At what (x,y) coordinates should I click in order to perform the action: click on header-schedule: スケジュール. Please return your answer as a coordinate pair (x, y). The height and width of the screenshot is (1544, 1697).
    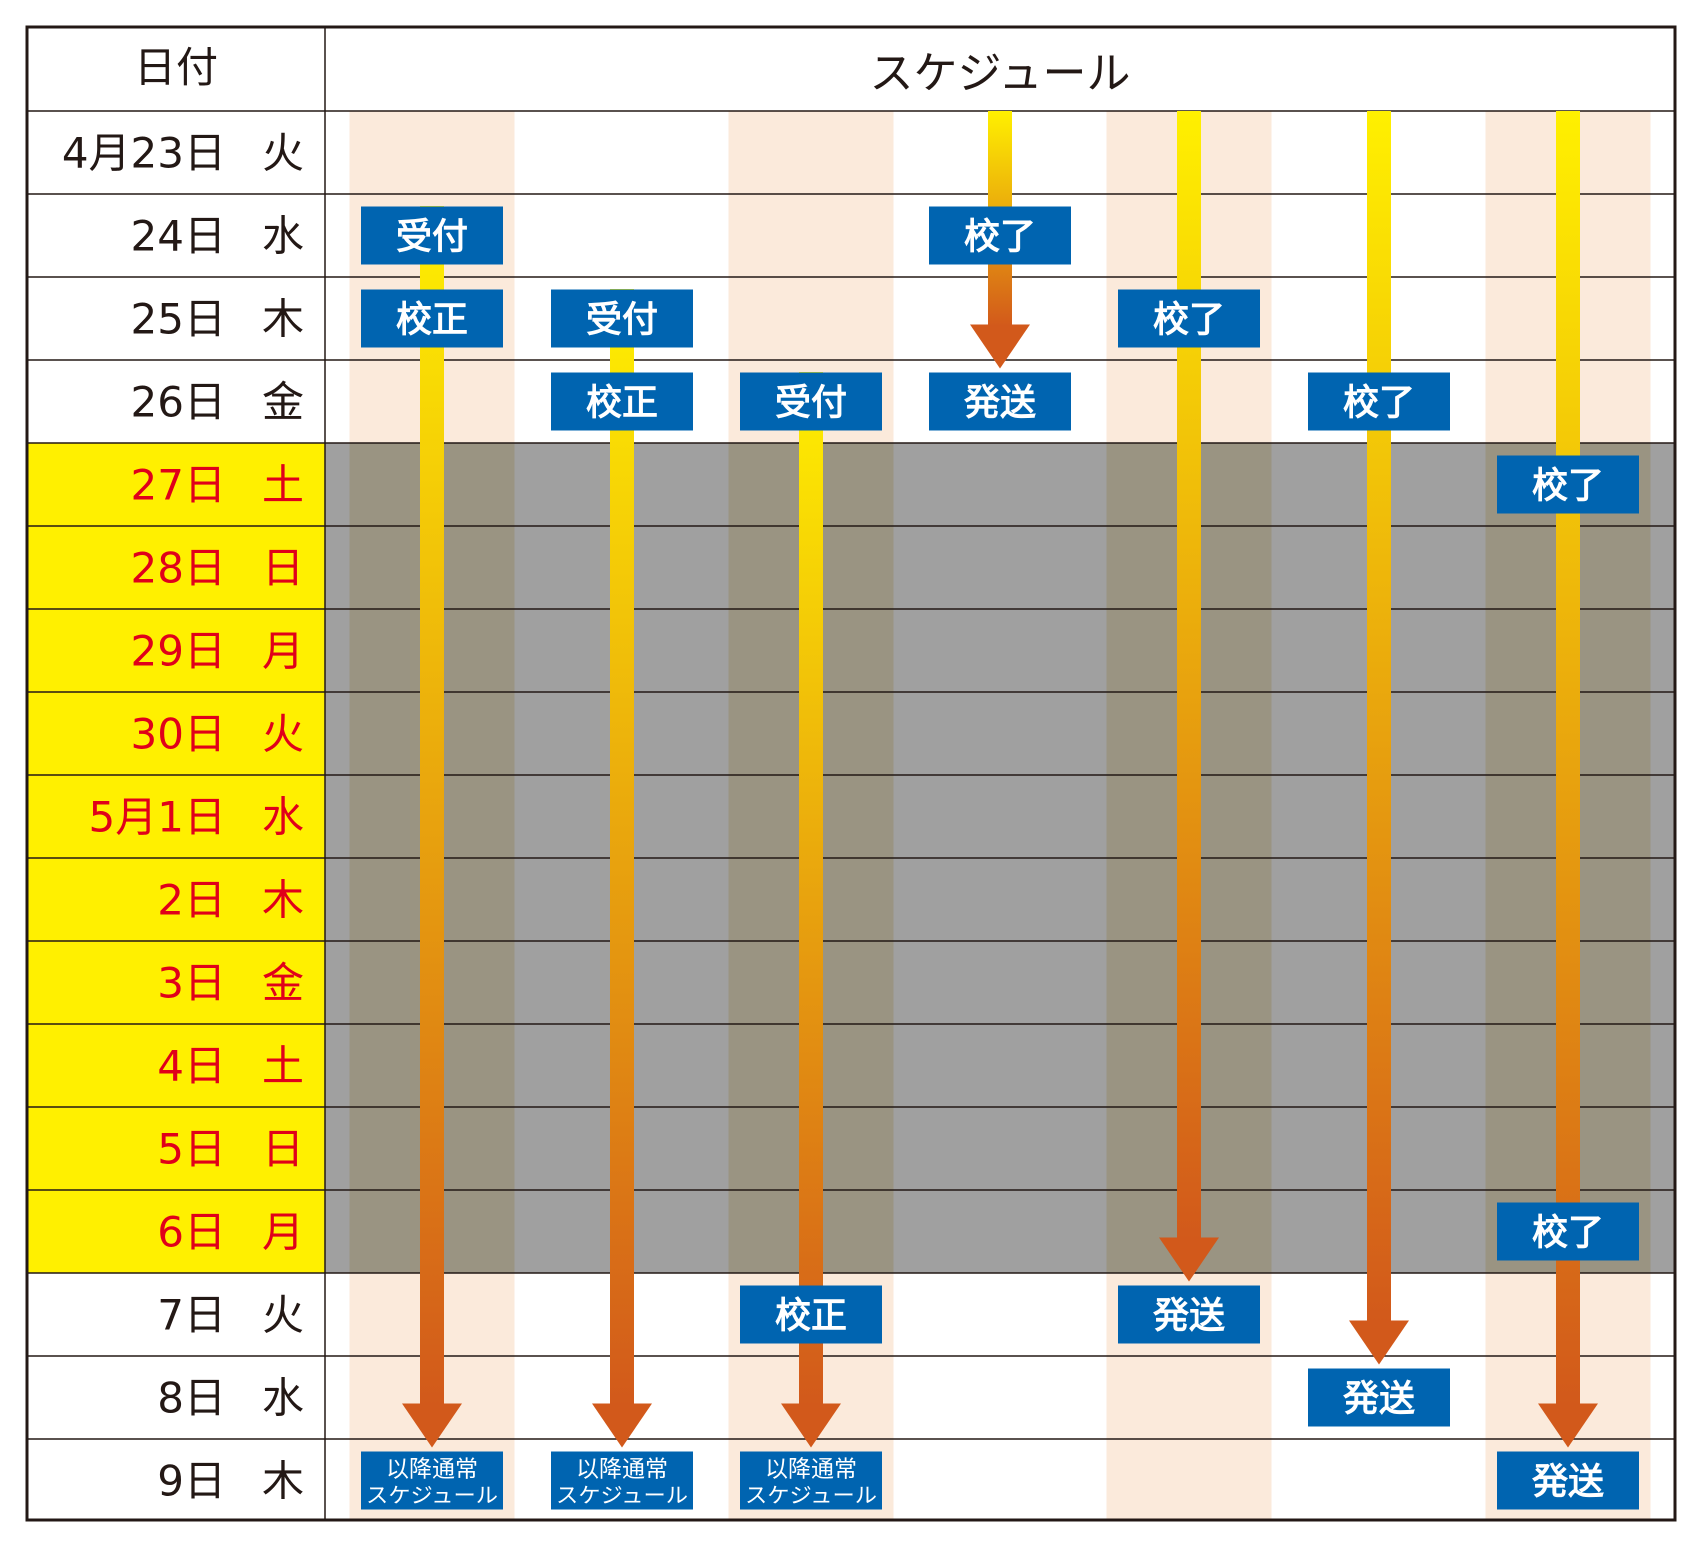
    Looking at the image, I should click on (1000, 73).